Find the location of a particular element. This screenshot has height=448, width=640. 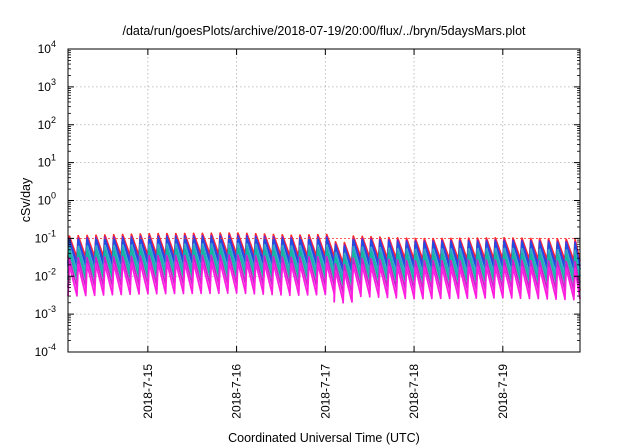

y-tick-exponent: -1 is located at coordinates (52, 233).